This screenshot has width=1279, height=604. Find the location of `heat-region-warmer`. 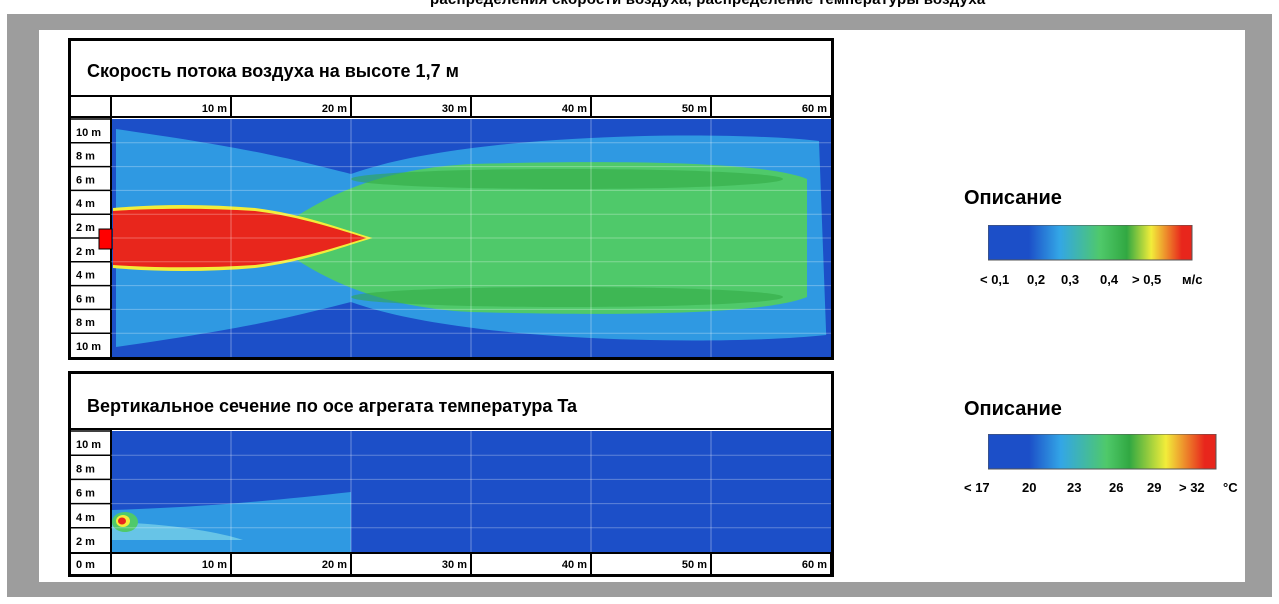

heat-region-warmer is located at coordinates (177, 531).